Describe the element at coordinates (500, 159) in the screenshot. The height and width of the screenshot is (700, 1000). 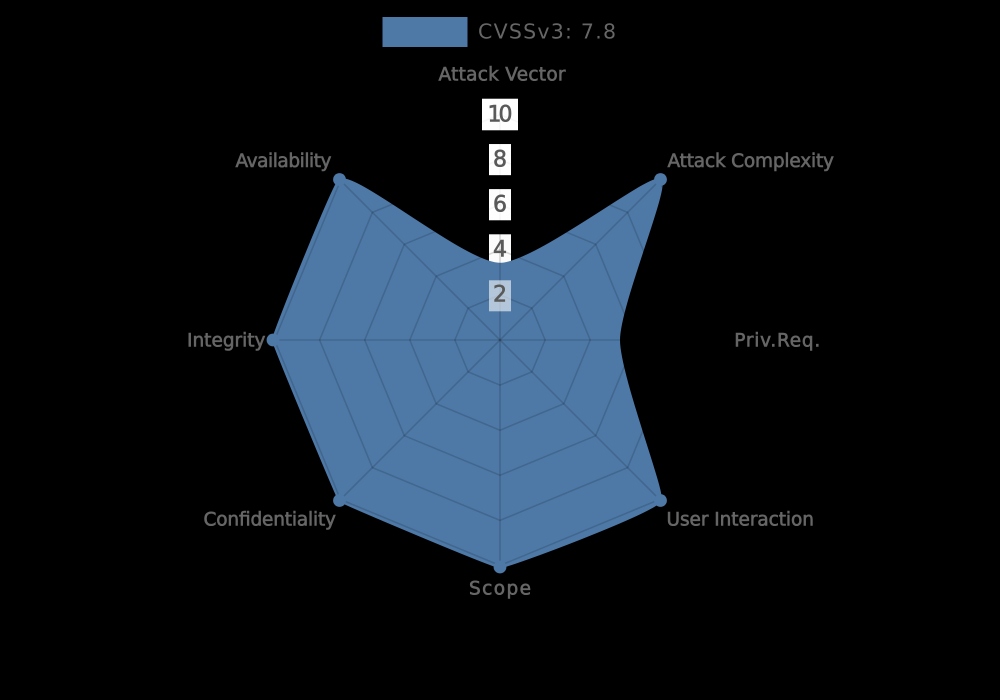
I see `svg-text: 8` at that location.